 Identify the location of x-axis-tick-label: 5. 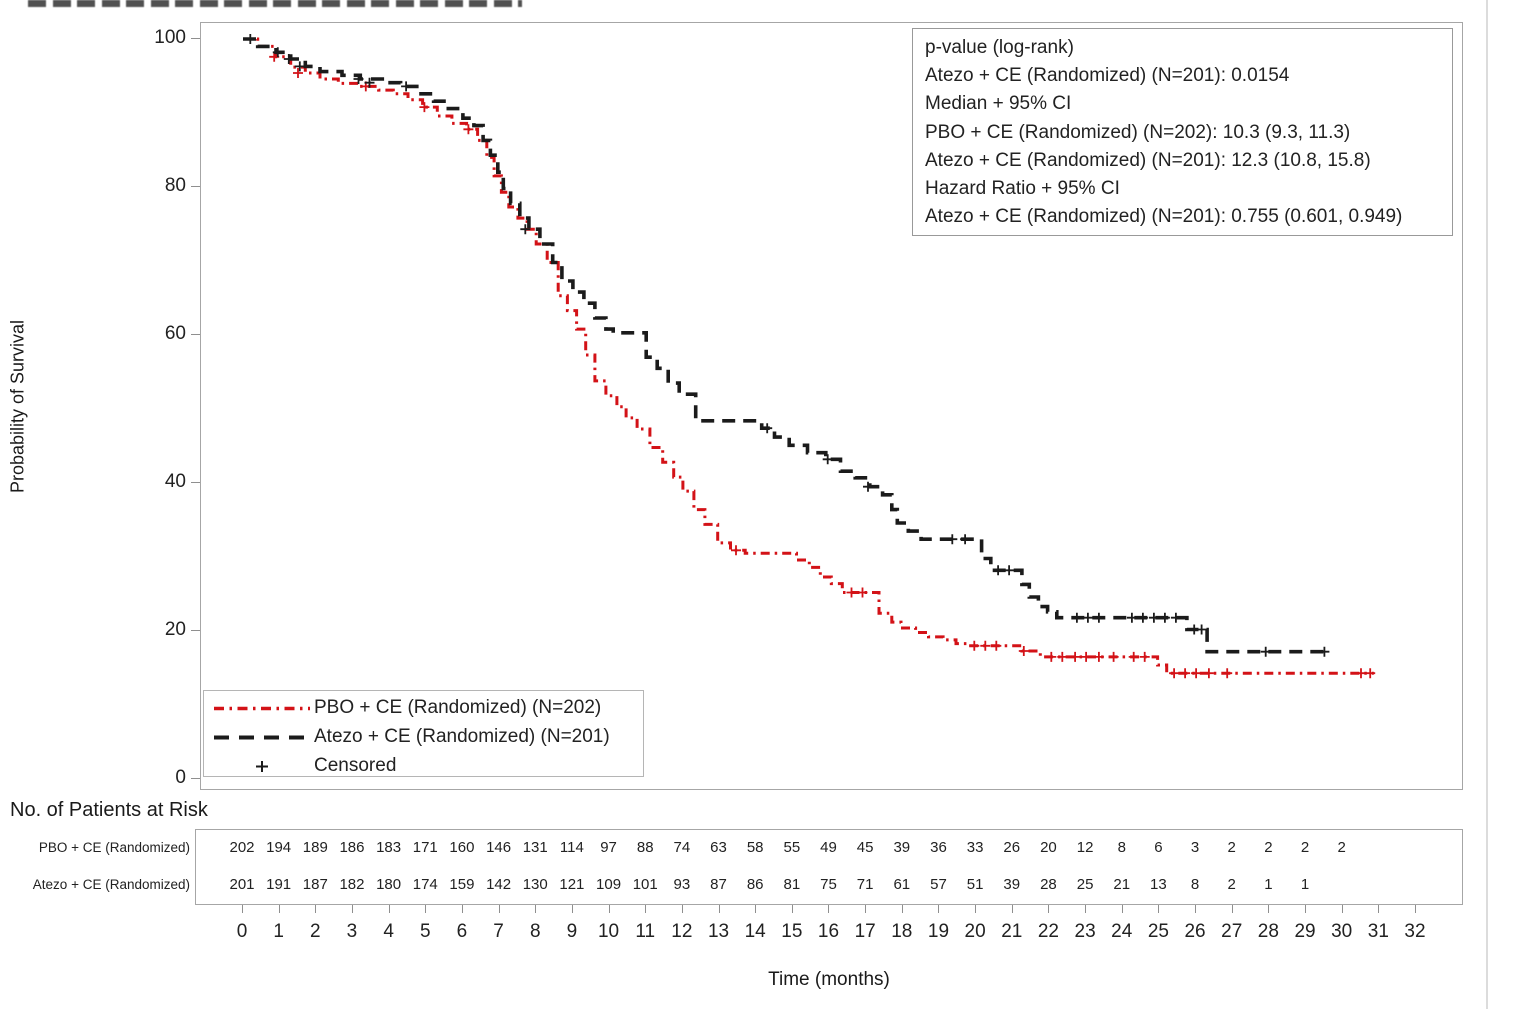
(425, 931).